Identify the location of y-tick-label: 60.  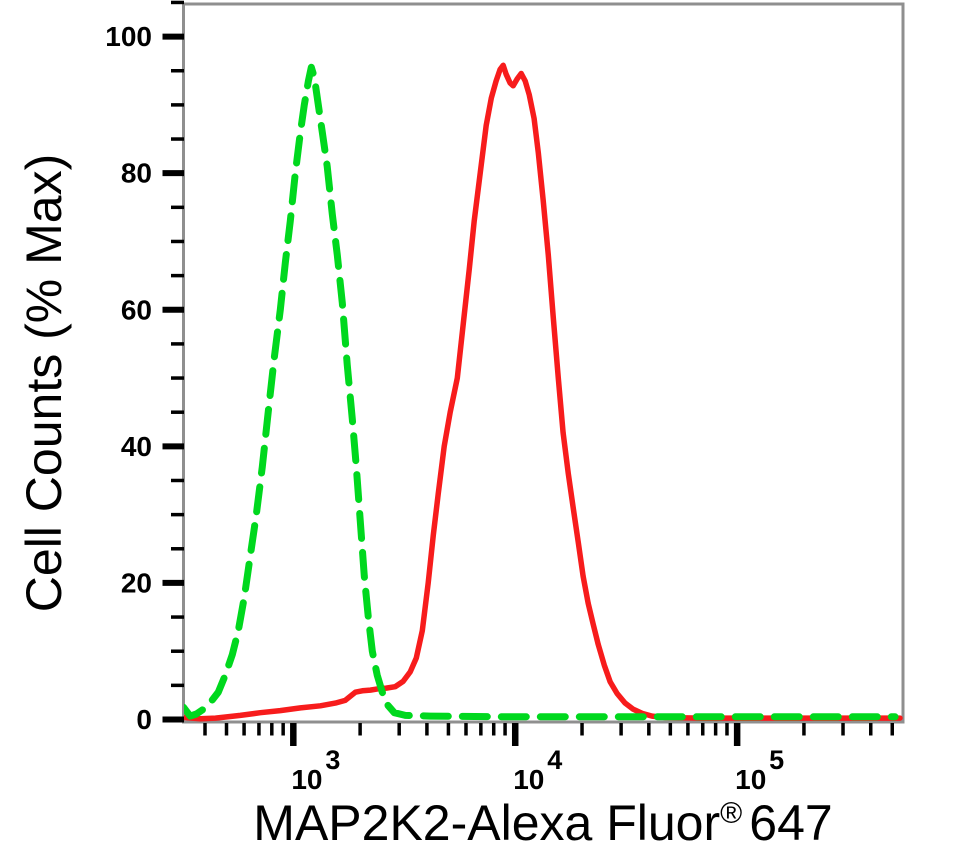
(136, 309).